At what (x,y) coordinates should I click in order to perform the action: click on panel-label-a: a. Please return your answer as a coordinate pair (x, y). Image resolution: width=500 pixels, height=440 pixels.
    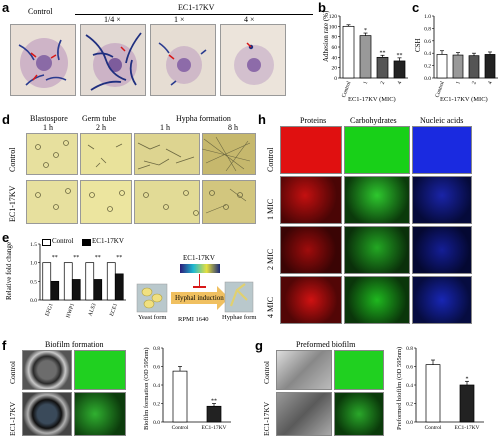
    Looking at the image, I should click on (6, 7).